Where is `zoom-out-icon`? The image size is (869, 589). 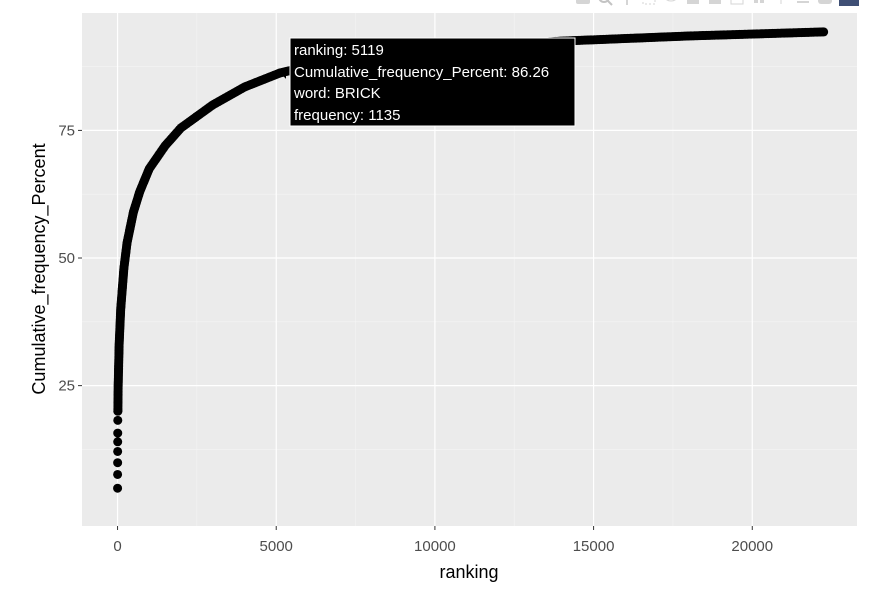
zoom-out-icon is located at coordinates (715, 3).